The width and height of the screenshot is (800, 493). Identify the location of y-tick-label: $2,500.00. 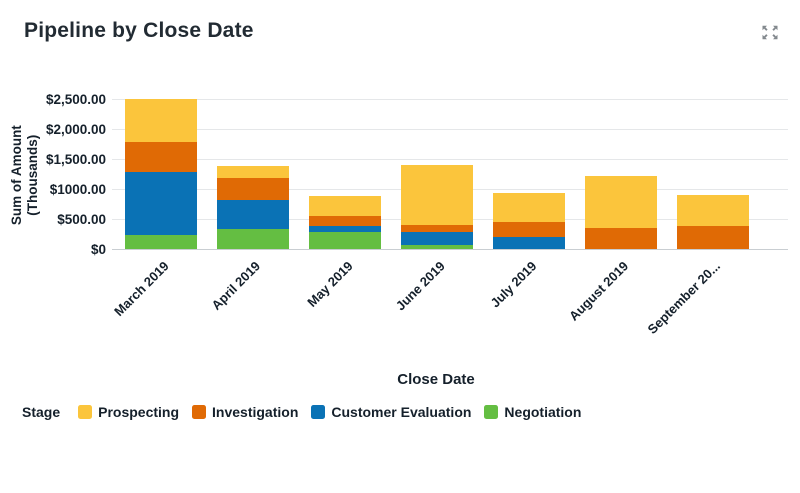
(75, 99).